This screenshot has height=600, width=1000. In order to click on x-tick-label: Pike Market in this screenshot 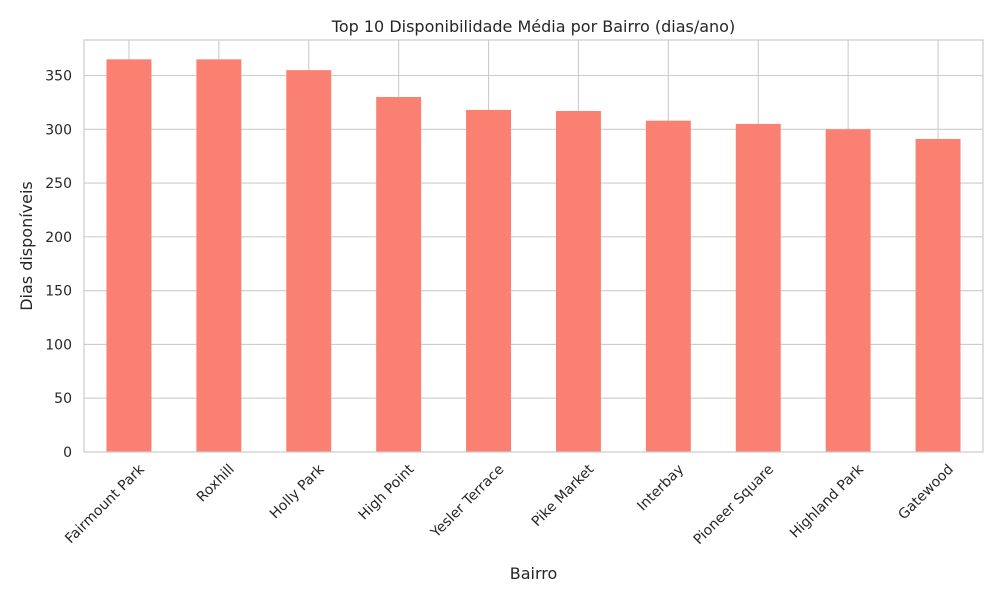, I will do `click(563, 495)`.